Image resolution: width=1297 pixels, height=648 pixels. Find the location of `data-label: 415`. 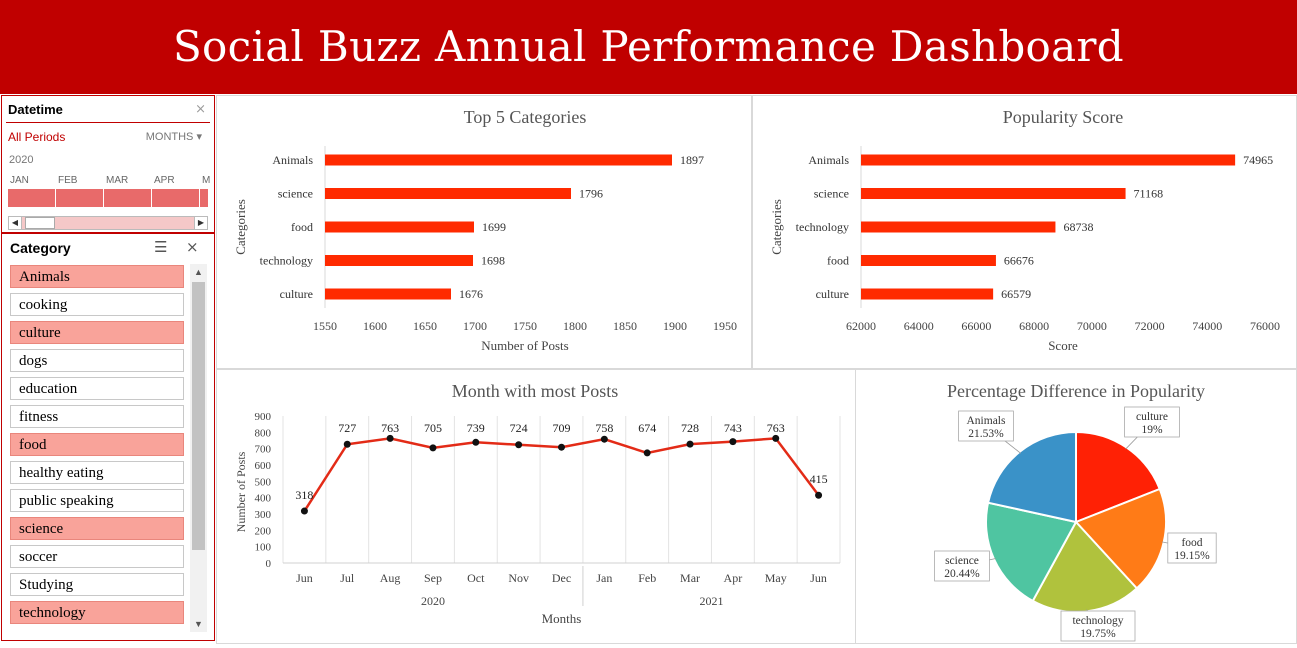

data-label: 415 is located at coordinates (819, 479).